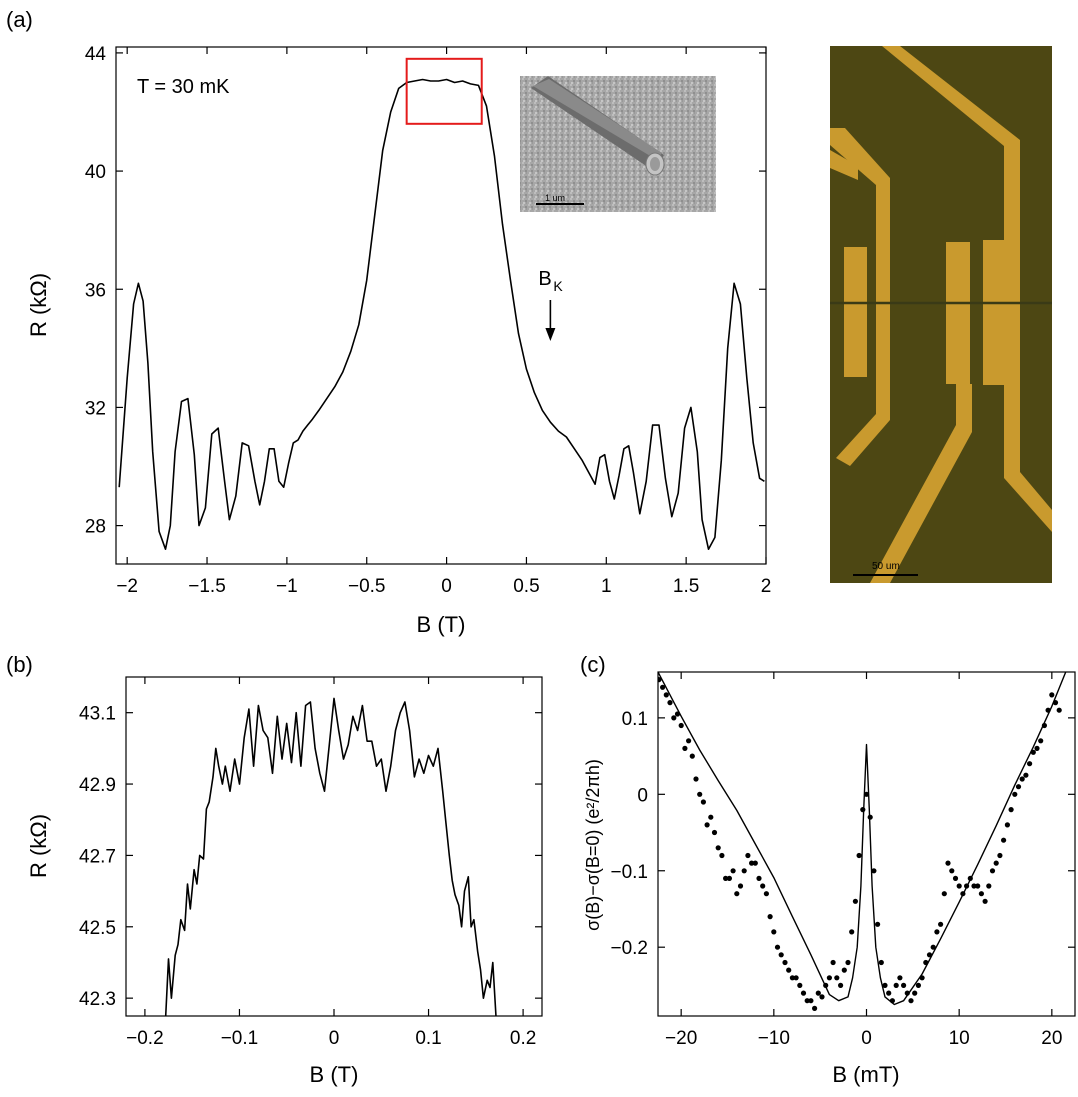  I want to click on chart-b-ytick-label: 42.7, so click(97, 856).